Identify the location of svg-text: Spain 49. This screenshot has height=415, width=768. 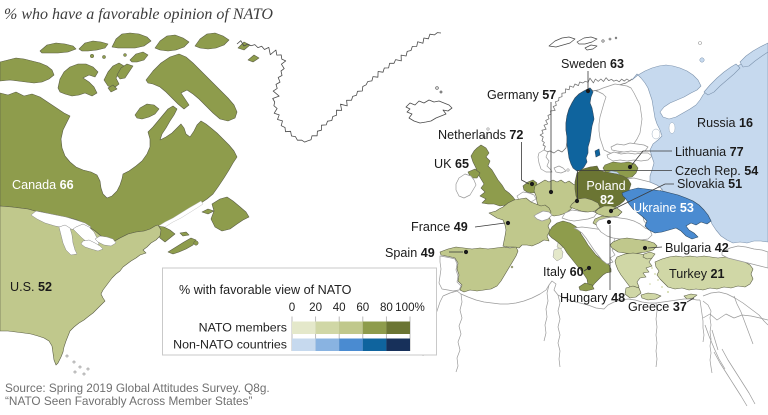
(410, 253).